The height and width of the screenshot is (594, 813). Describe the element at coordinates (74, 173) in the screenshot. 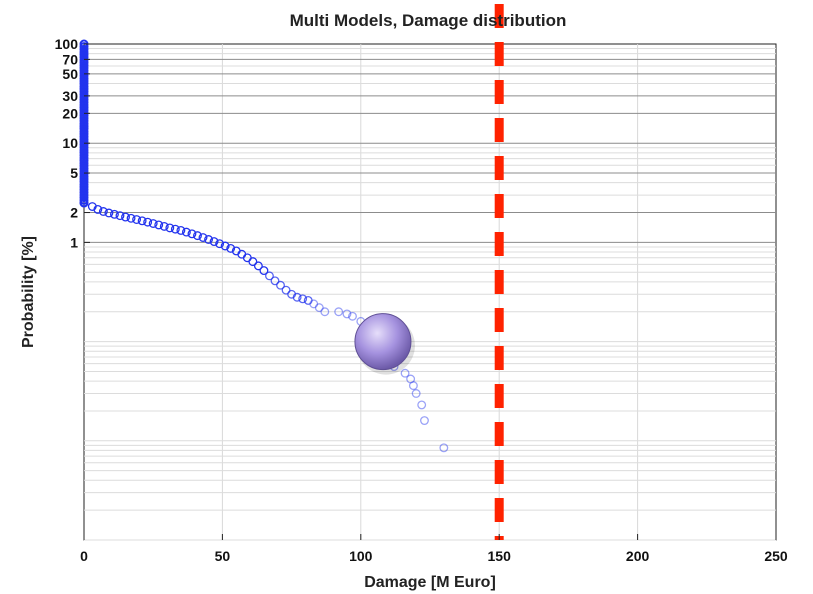

I see `y-tick-label: 5` at that location.